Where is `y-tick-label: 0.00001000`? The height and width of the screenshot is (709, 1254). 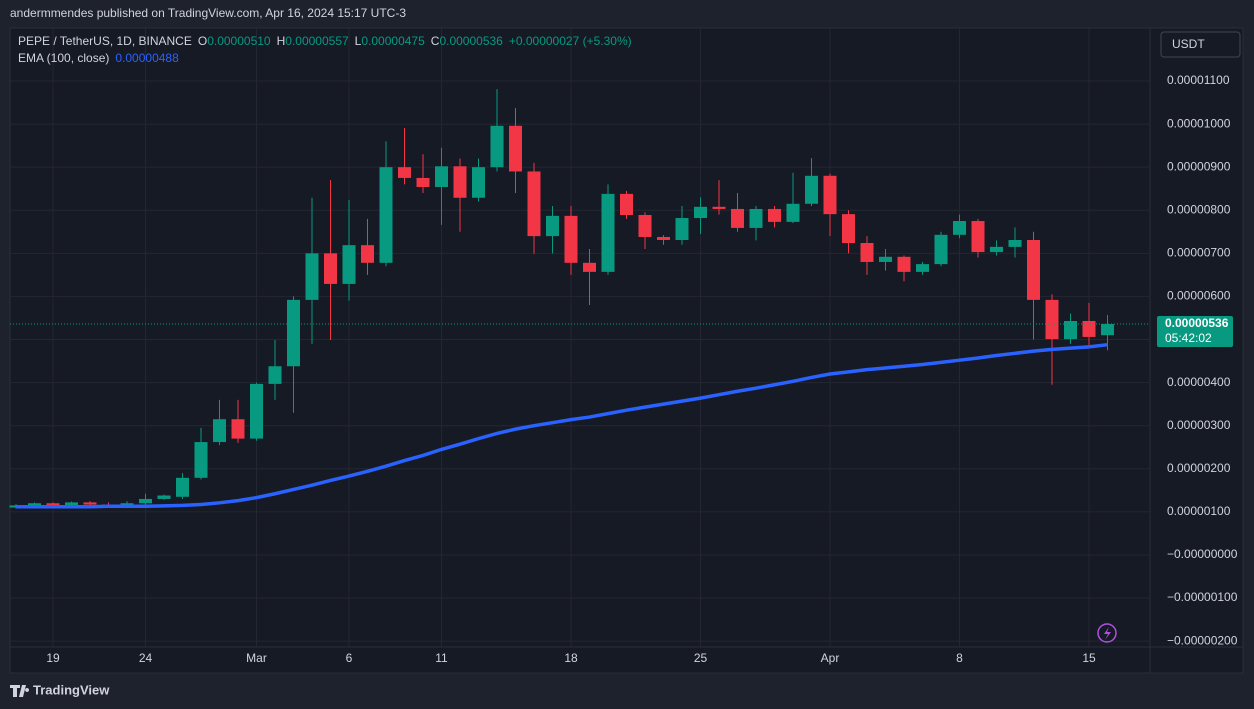 y-tick-label: 0.00001000 is located at coordinates (1199, 123).